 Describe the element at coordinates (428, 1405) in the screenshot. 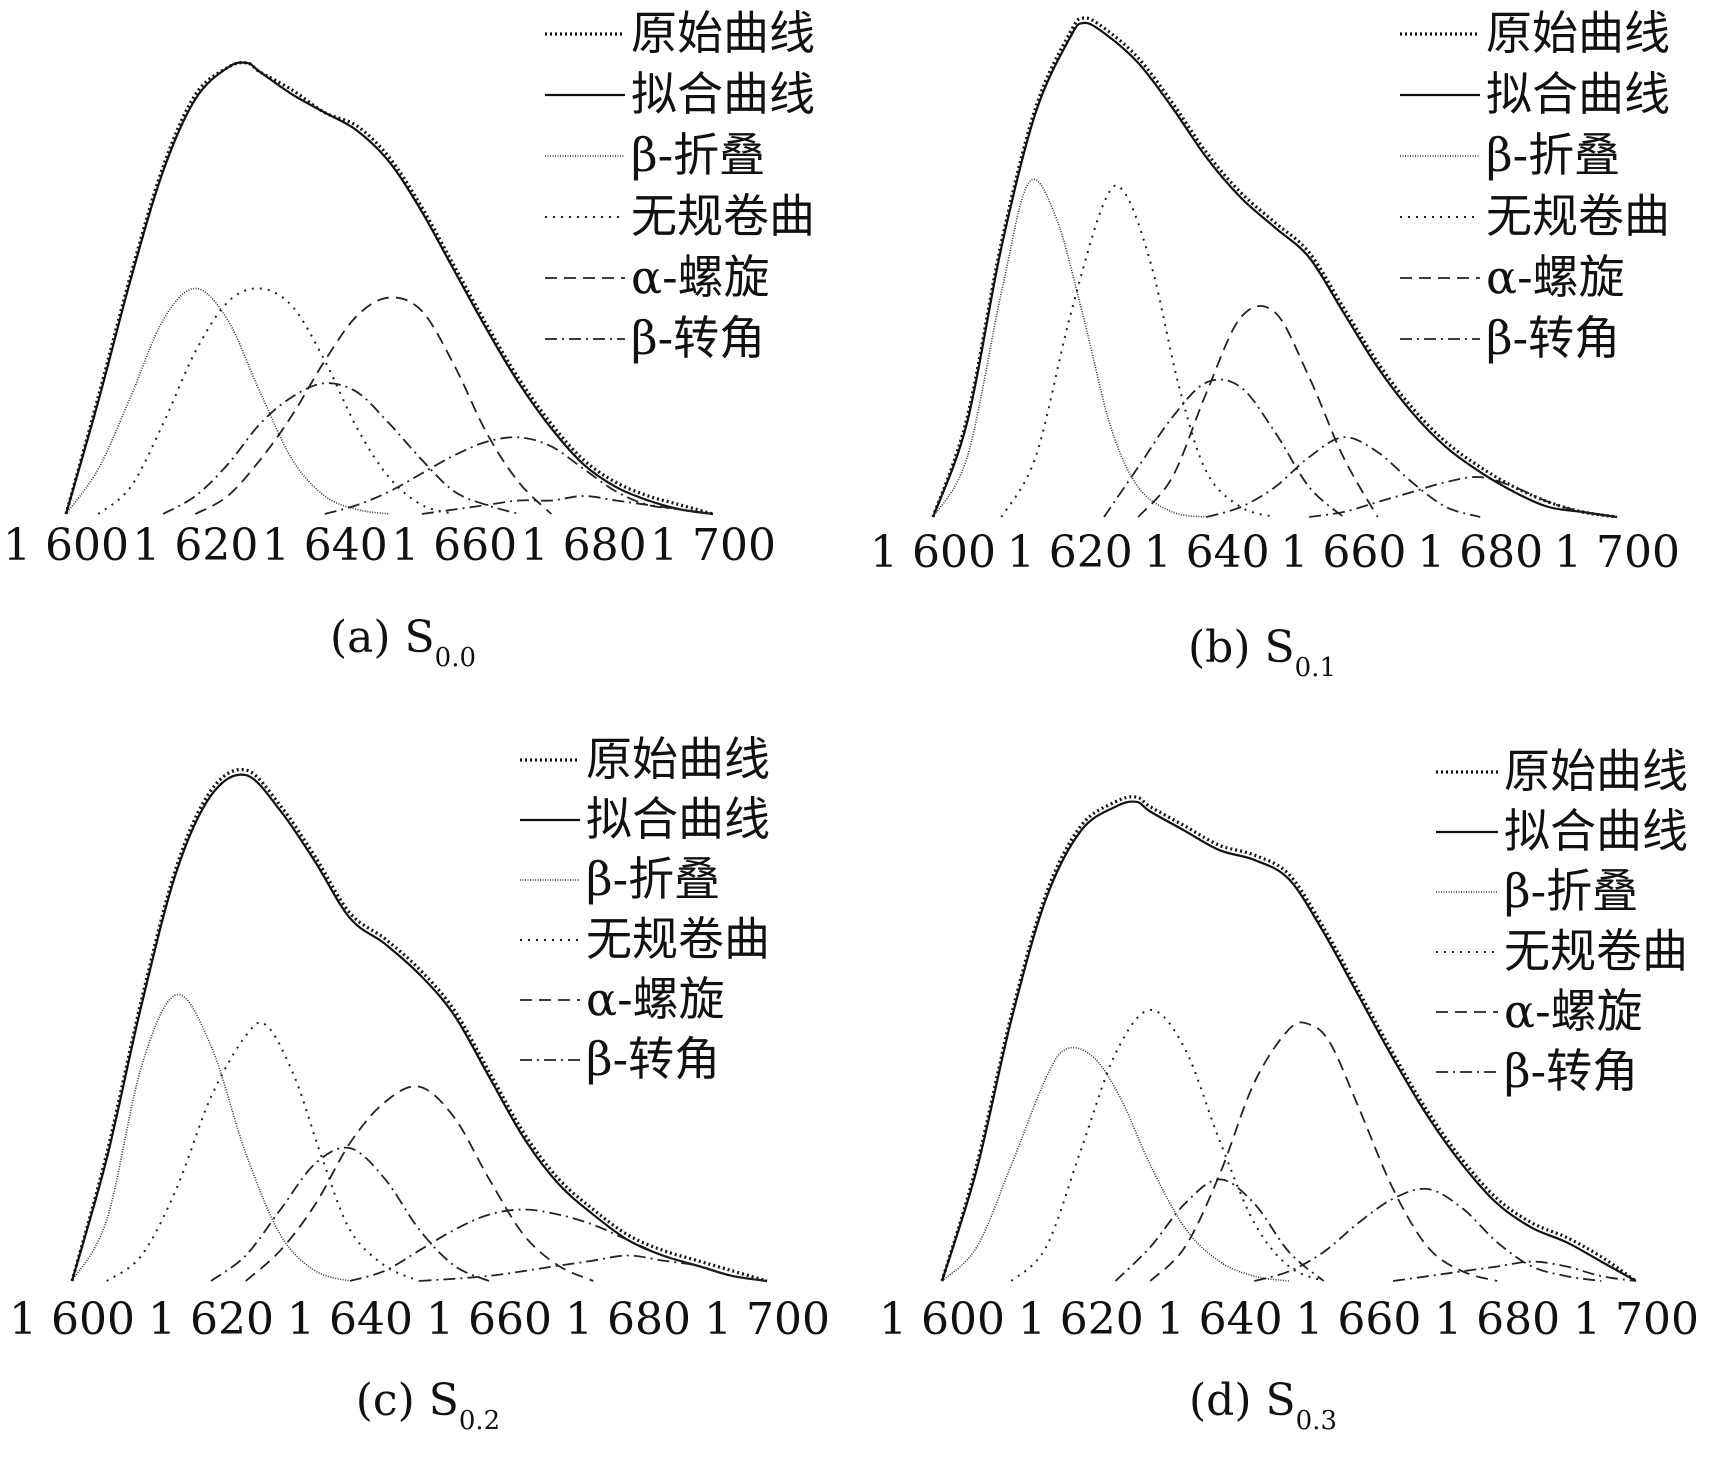

I see `panel-caption: (c) S0.2` at that location.